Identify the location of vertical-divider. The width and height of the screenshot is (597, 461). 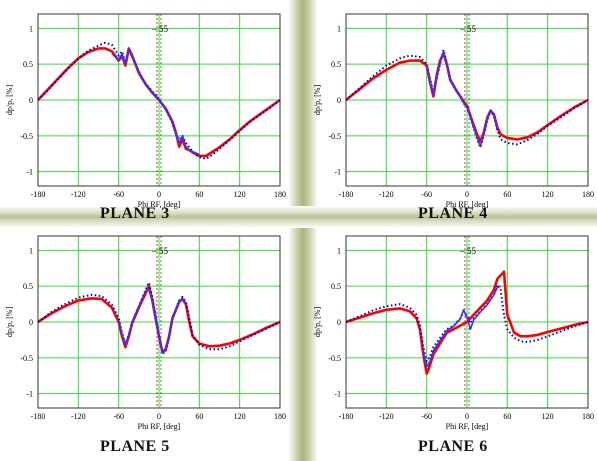
(303, 230).